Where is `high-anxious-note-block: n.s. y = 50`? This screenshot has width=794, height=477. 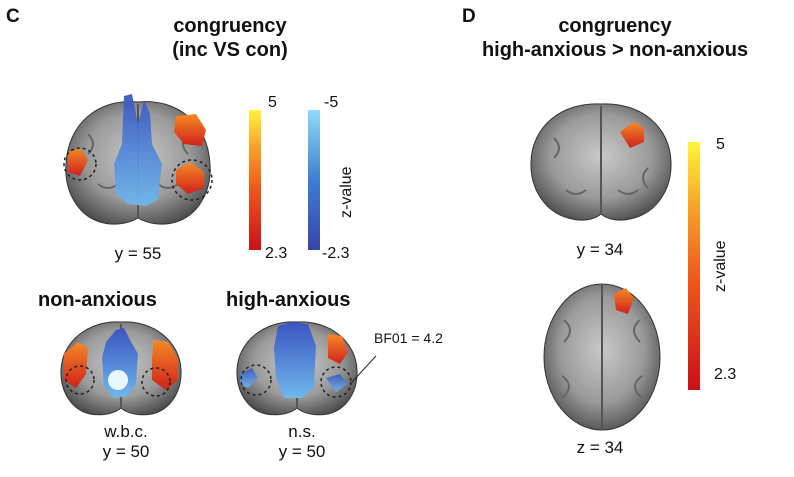 high-anxious-note-block: n.s. y = 50 is located at coordinates (302, 442).